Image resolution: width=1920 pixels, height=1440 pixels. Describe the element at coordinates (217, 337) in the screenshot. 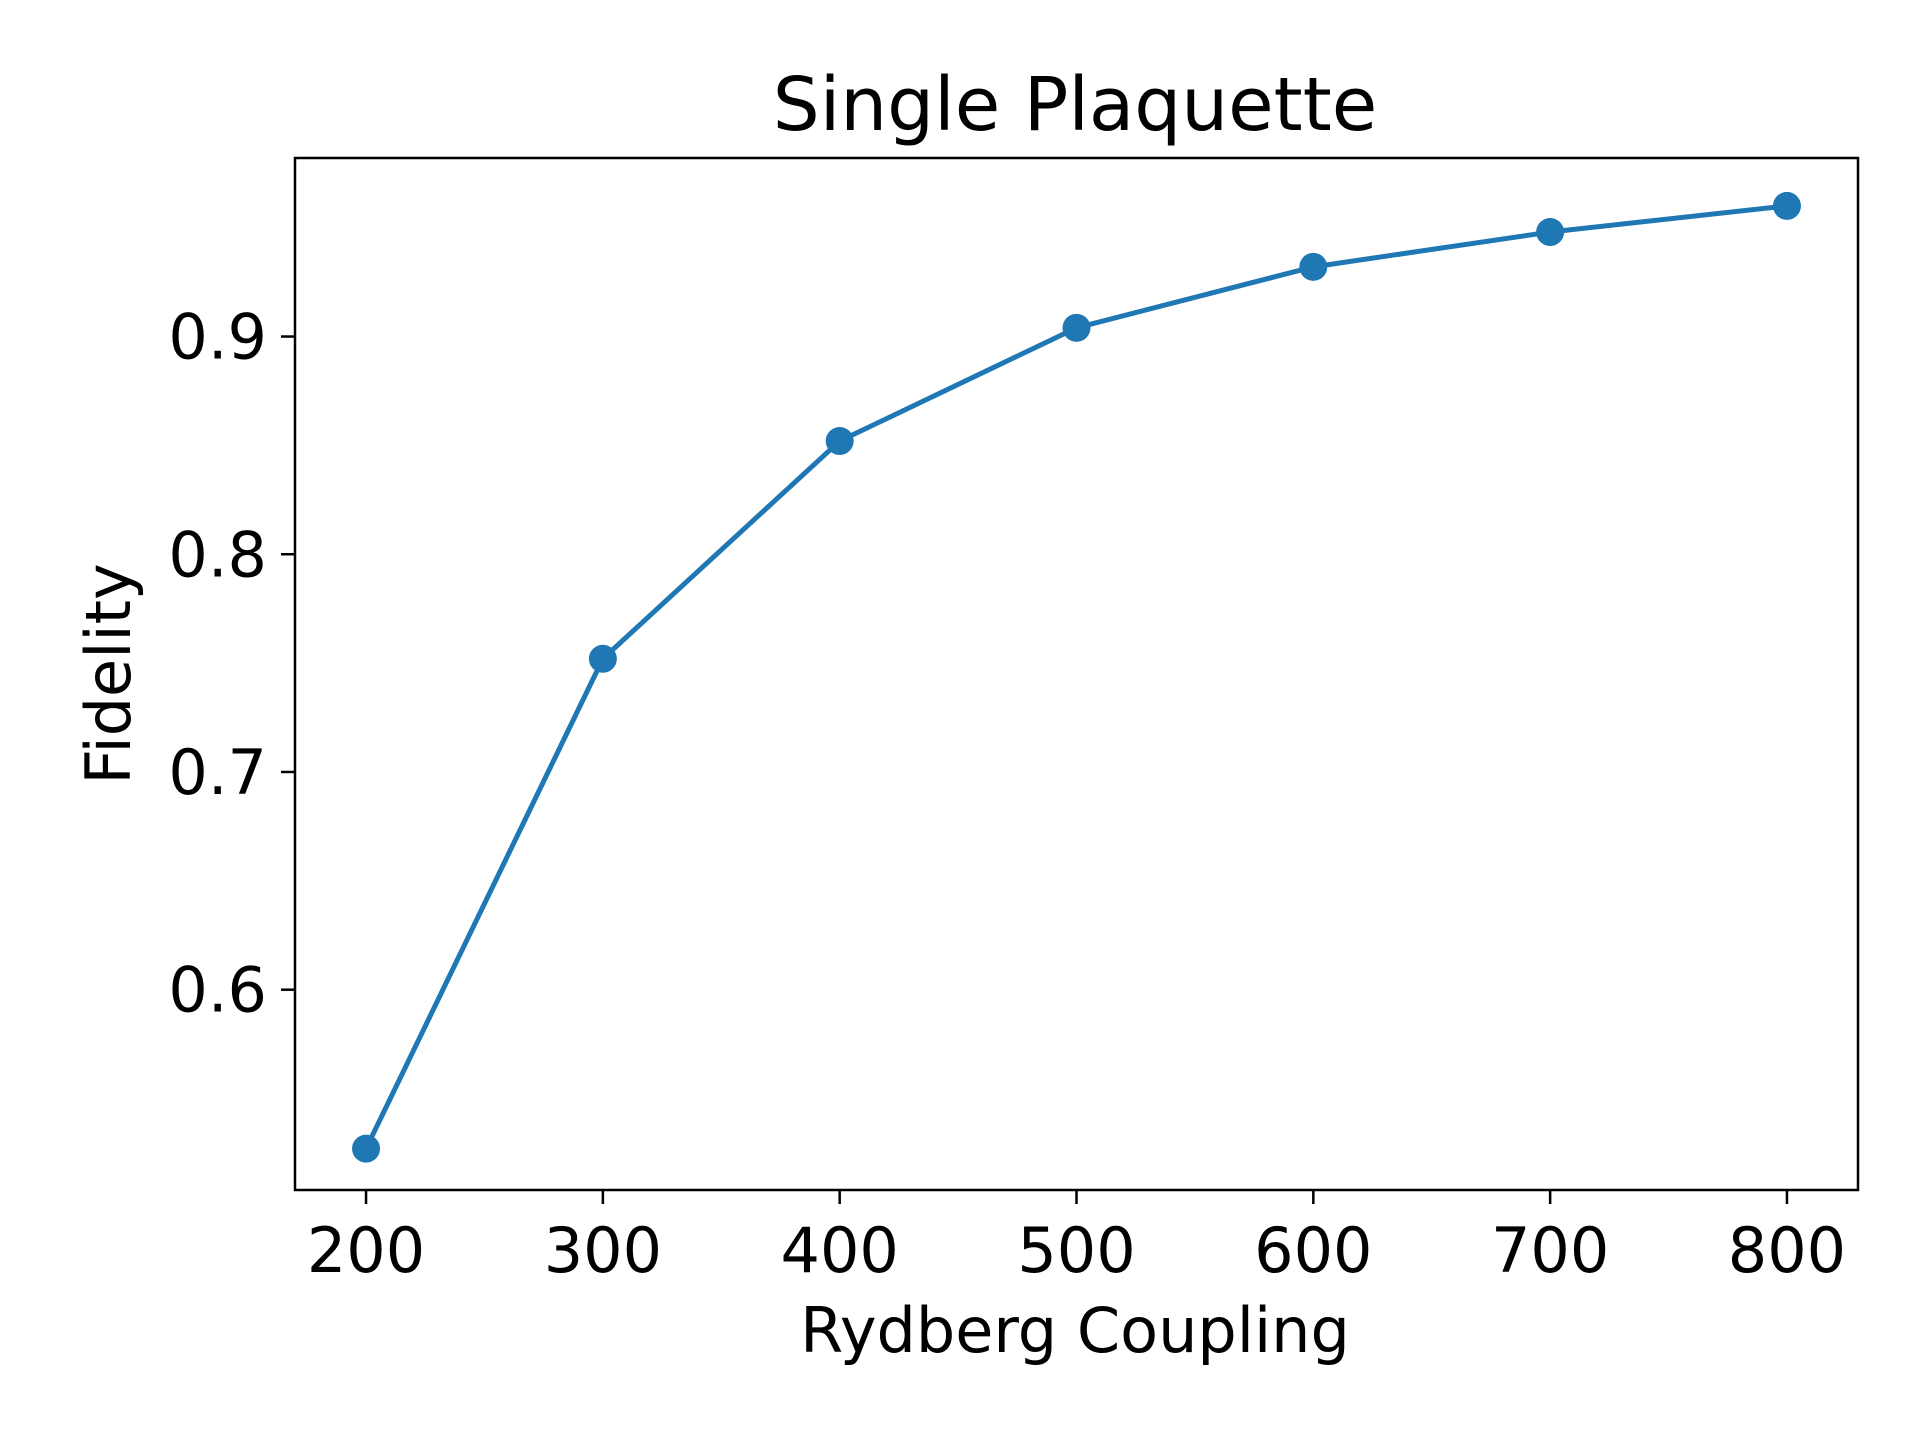

I see `y-tick-label: 0.9` at that location.